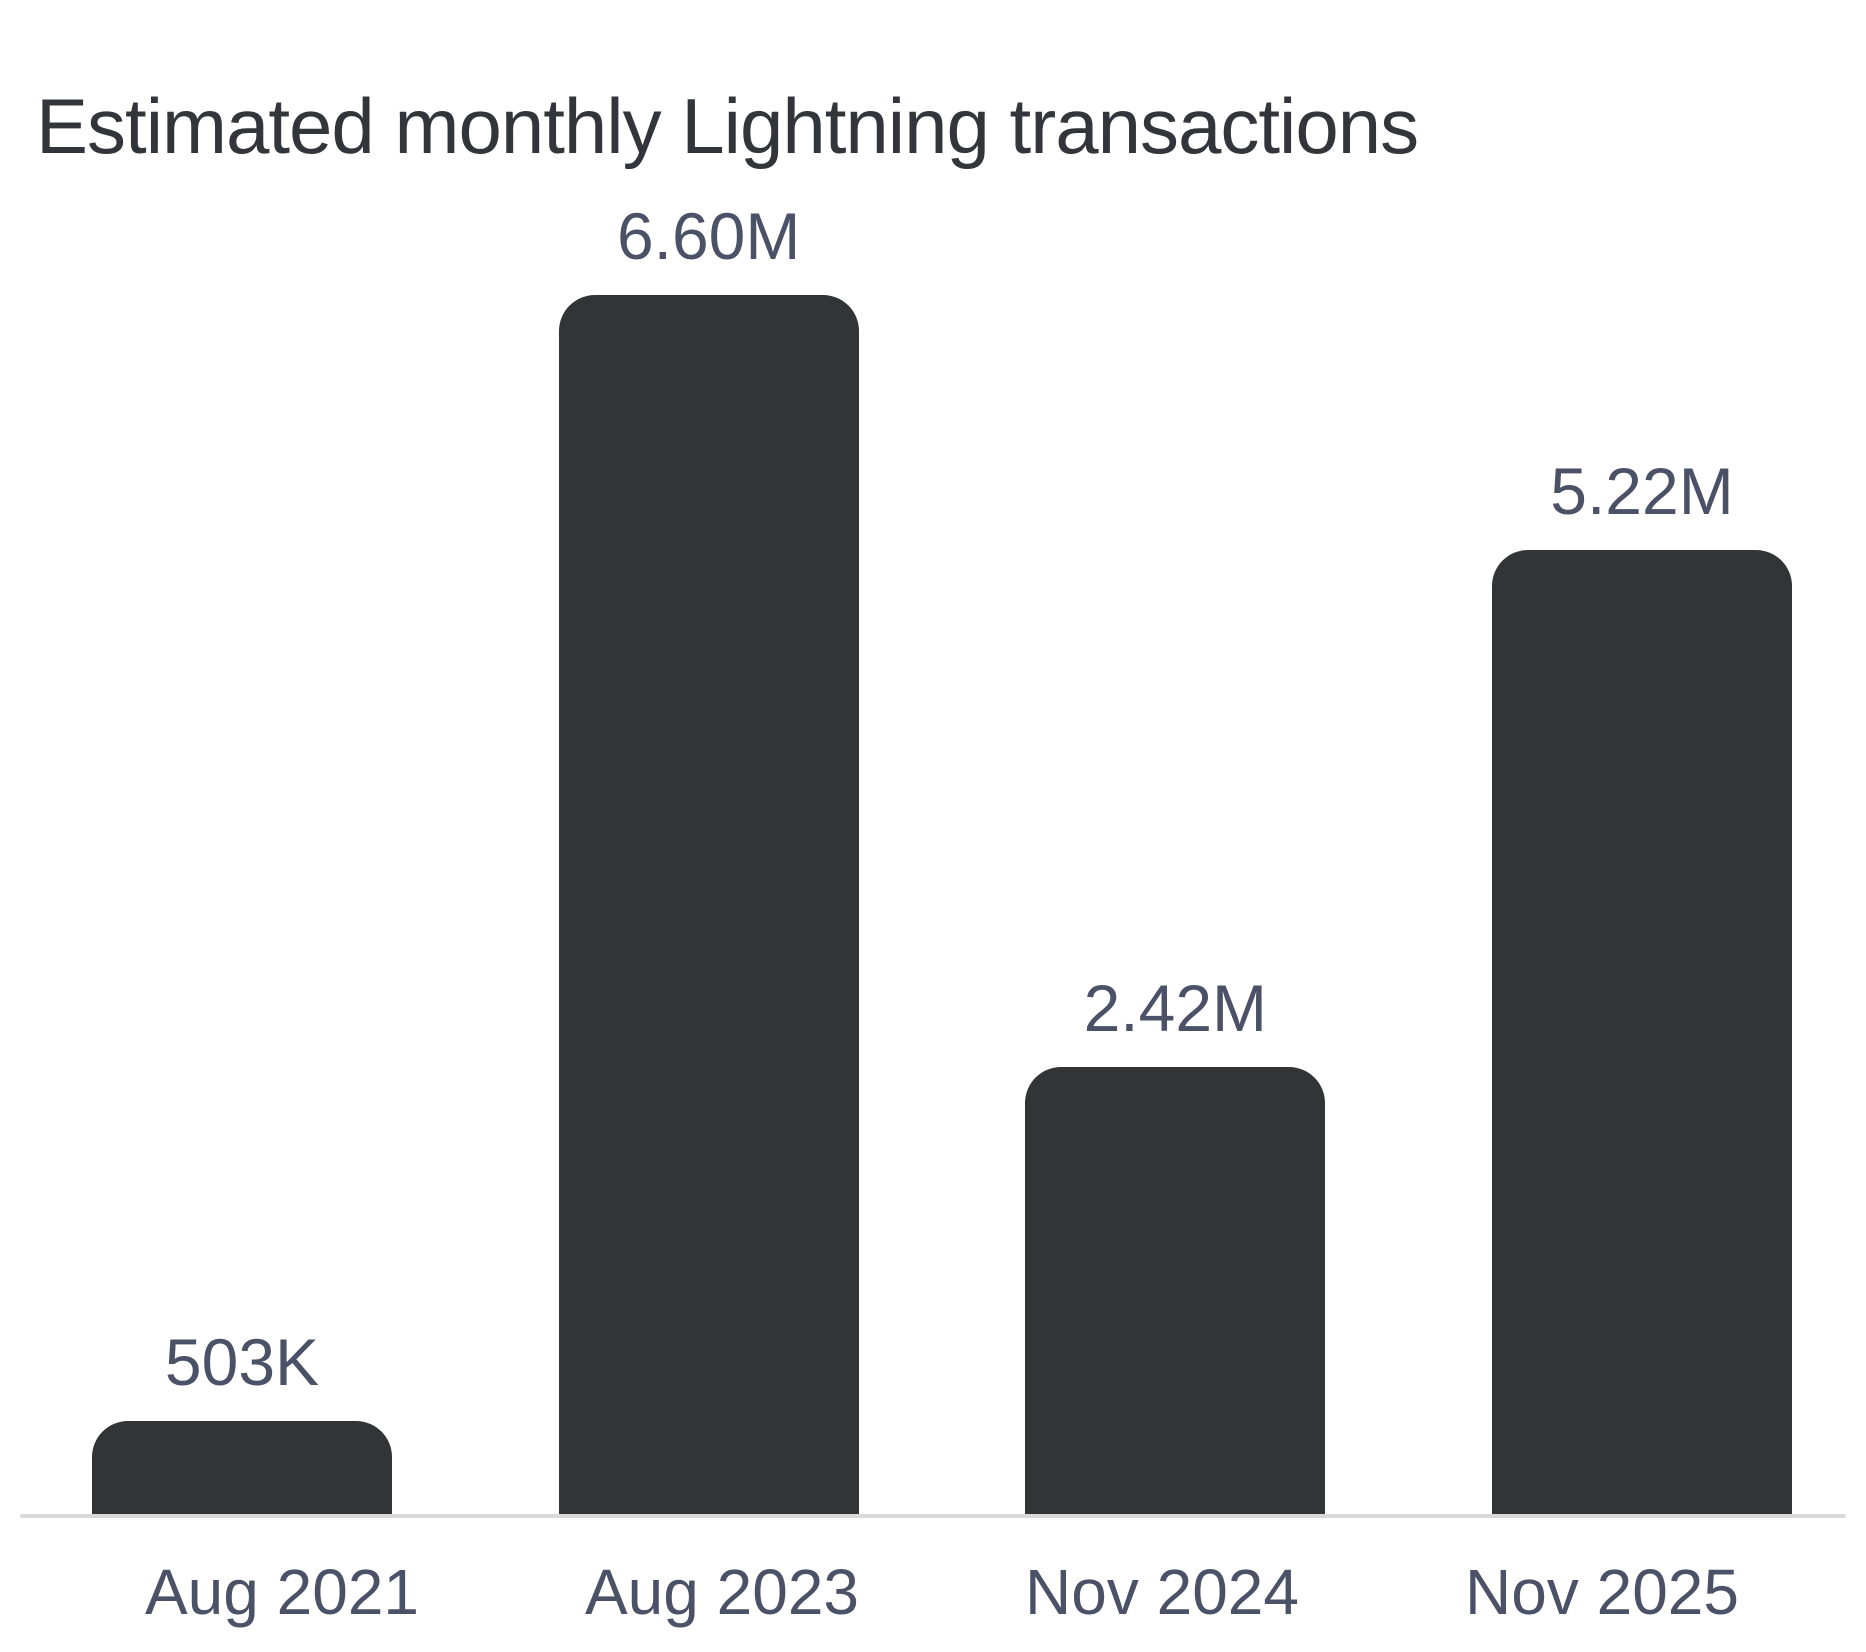 This screenshot has width=1866, height=1652. Describe the element at coordinates (1602, 1592) in the screenshot. I see `x-axis-label-nov-2025: Nov 2025` at that location.